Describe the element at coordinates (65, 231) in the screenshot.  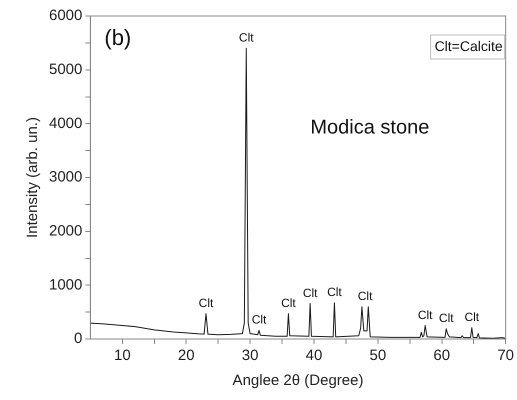
I see `y-tick-label: 2000` at that location.